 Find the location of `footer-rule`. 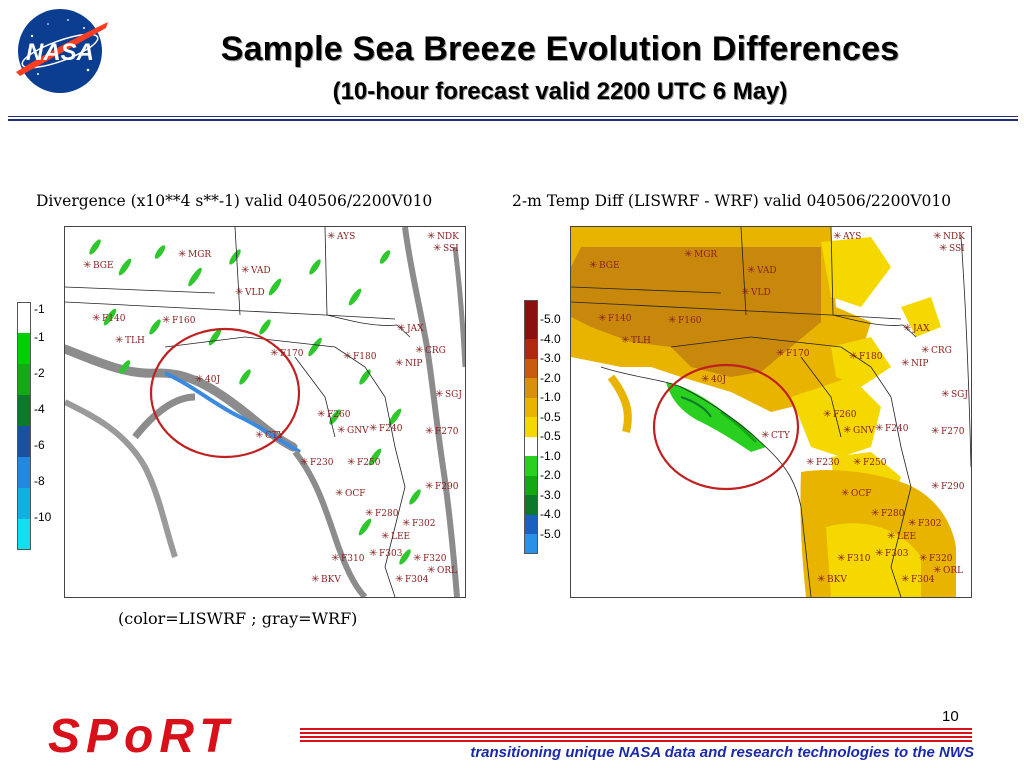

footer-rule is located at coordinates (636, 736).